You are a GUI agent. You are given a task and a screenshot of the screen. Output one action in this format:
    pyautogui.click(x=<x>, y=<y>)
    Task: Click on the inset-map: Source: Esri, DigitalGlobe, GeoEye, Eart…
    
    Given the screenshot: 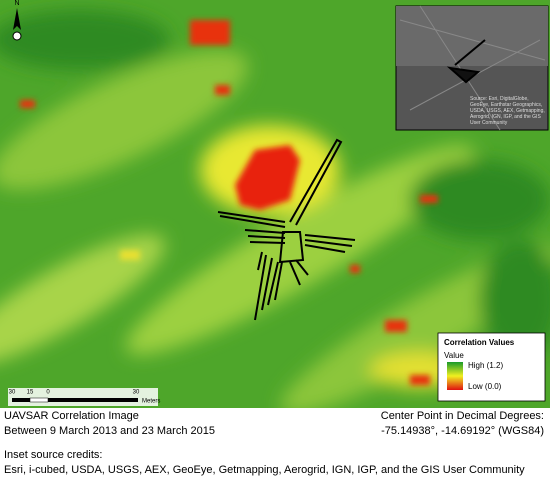 What is the action you would take?
    pyautogui.click(x=472, y=68)
    